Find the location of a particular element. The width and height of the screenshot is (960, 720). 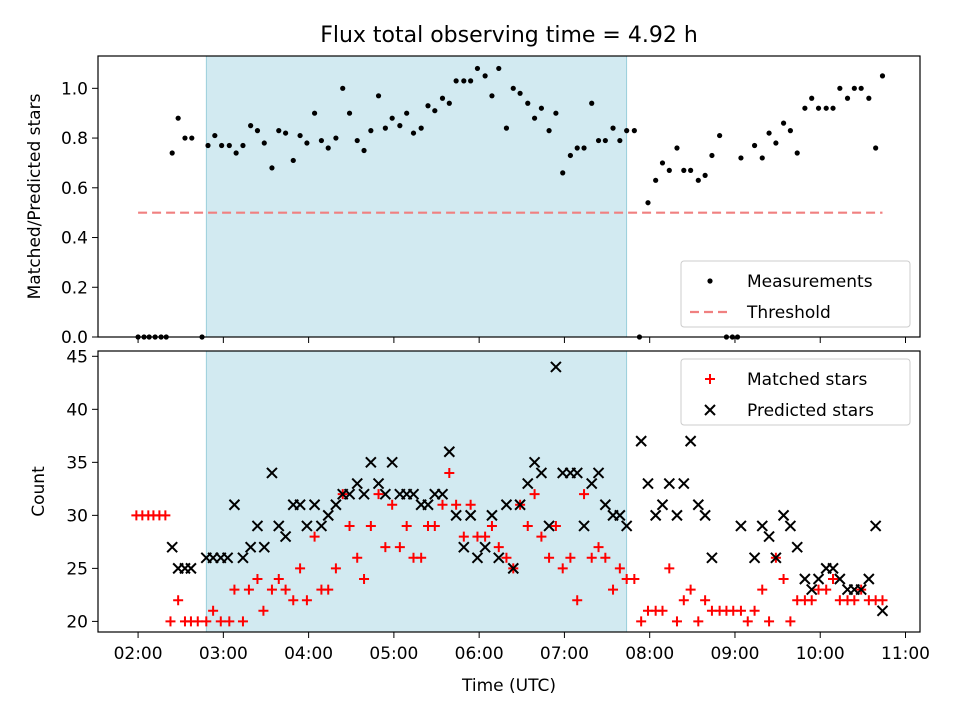

y-tick-label: 30 is located at coordinates (77, 516).